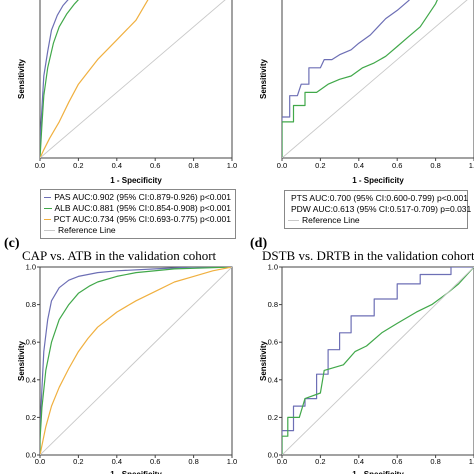 The width and height of the screenshot is (474, 474). Describe the element at coordinates (12, 243) in the screenshot. I see `panel-label-c: (c)` at that location.